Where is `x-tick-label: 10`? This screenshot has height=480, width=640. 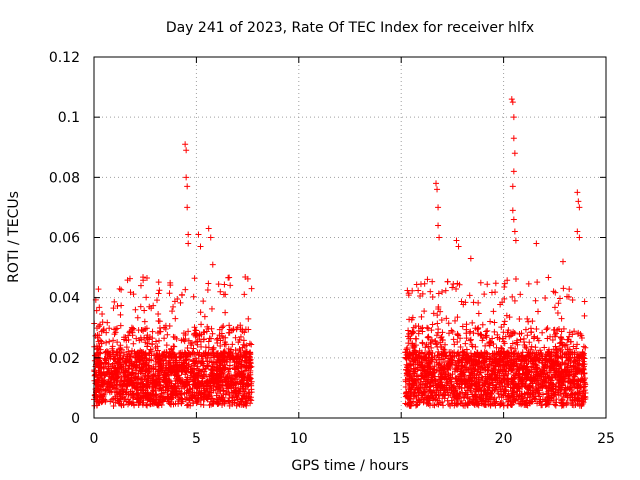 x-tick-label: 10 is located at coordinates (299, 439).